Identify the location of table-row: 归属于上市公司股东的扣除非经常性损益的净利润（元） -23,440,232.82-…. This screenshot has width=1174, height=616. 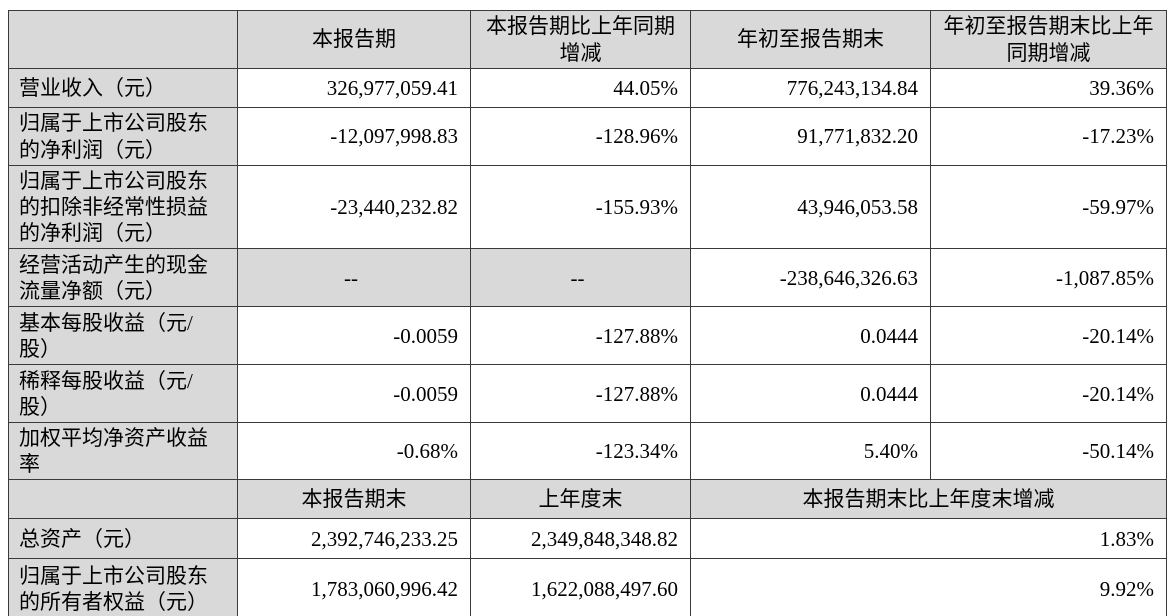
(587, 207).